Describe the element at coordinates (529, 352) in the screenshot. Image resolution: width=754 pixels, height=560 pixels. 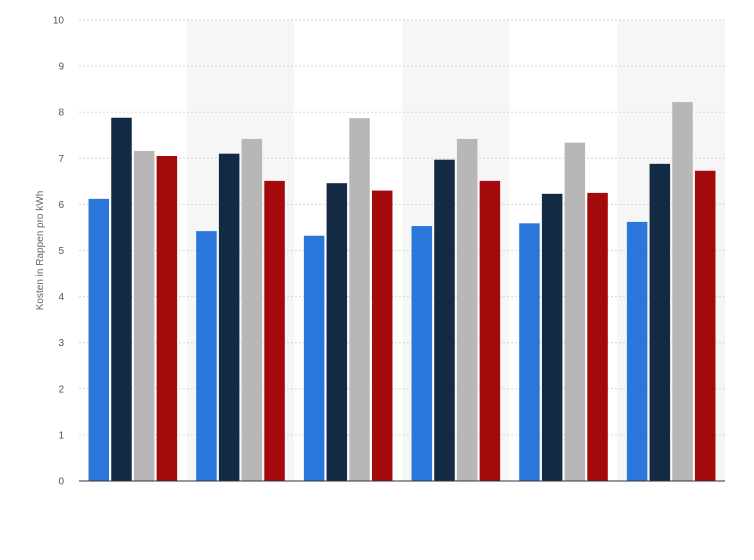
I see `bar-series1-group5` at that location.